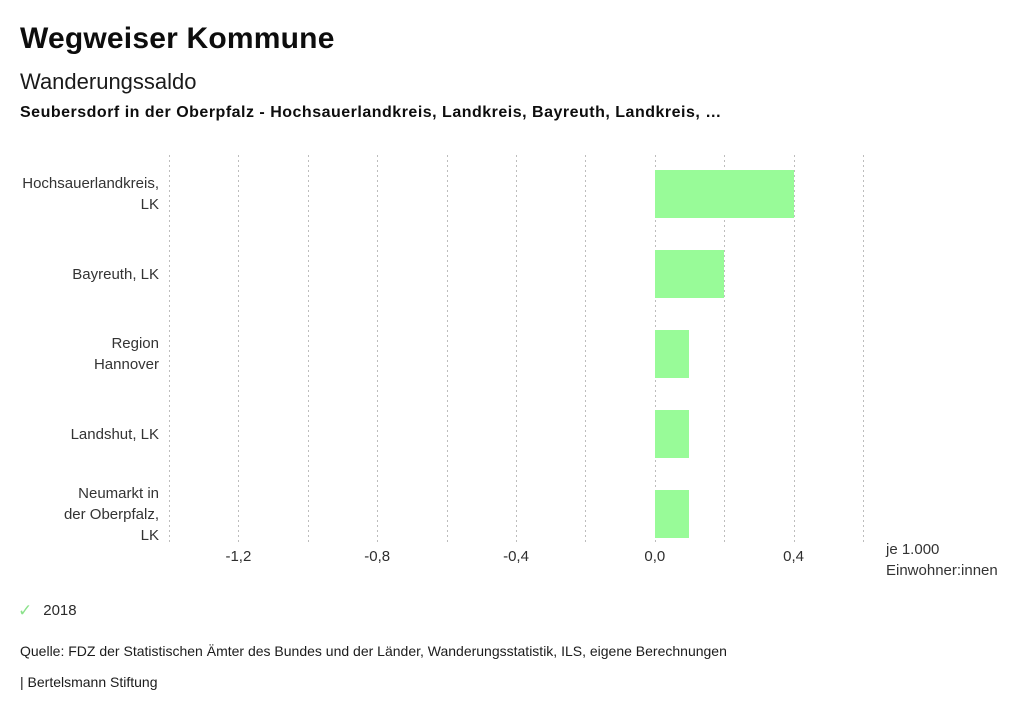 The image size is (1024, 714). What do you see at coordinates (238, 556) in the screenshot?
I see `x-tick-label: -1,2` at bounding box center [238, 556].